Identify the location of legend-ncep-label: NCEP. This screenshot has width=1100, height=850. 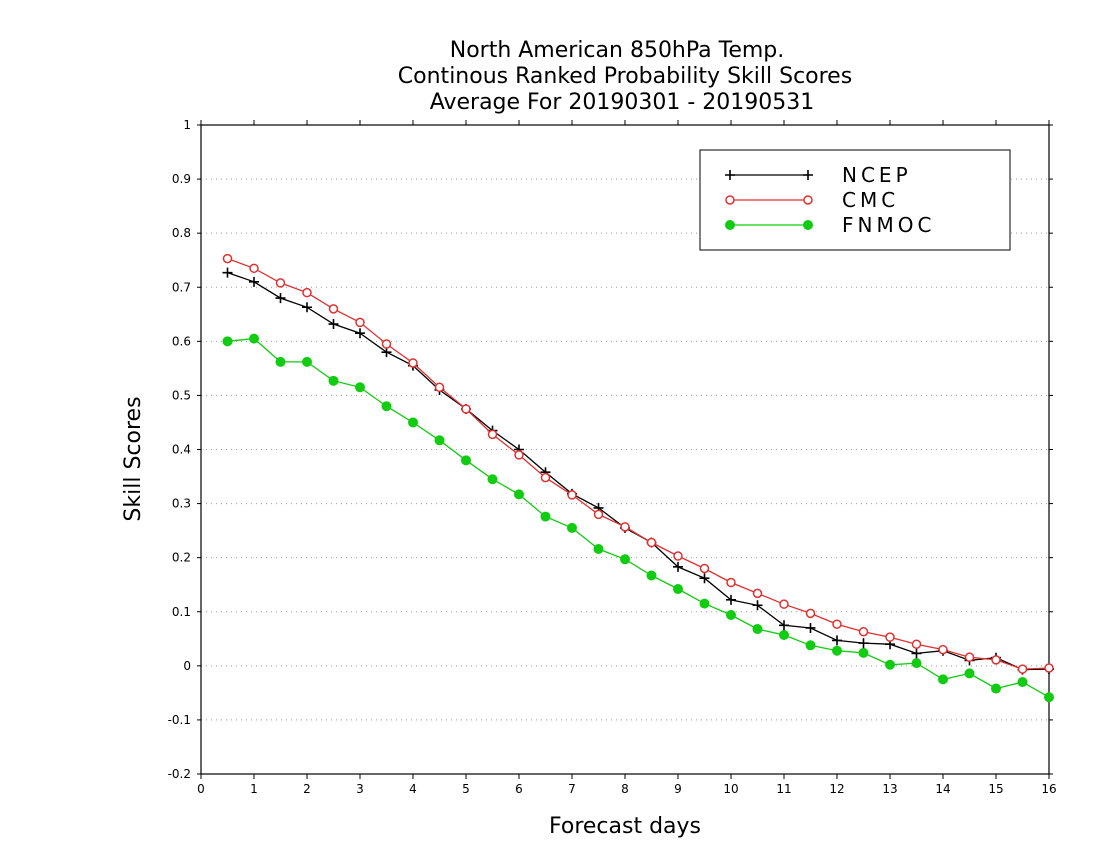
(877, 175).